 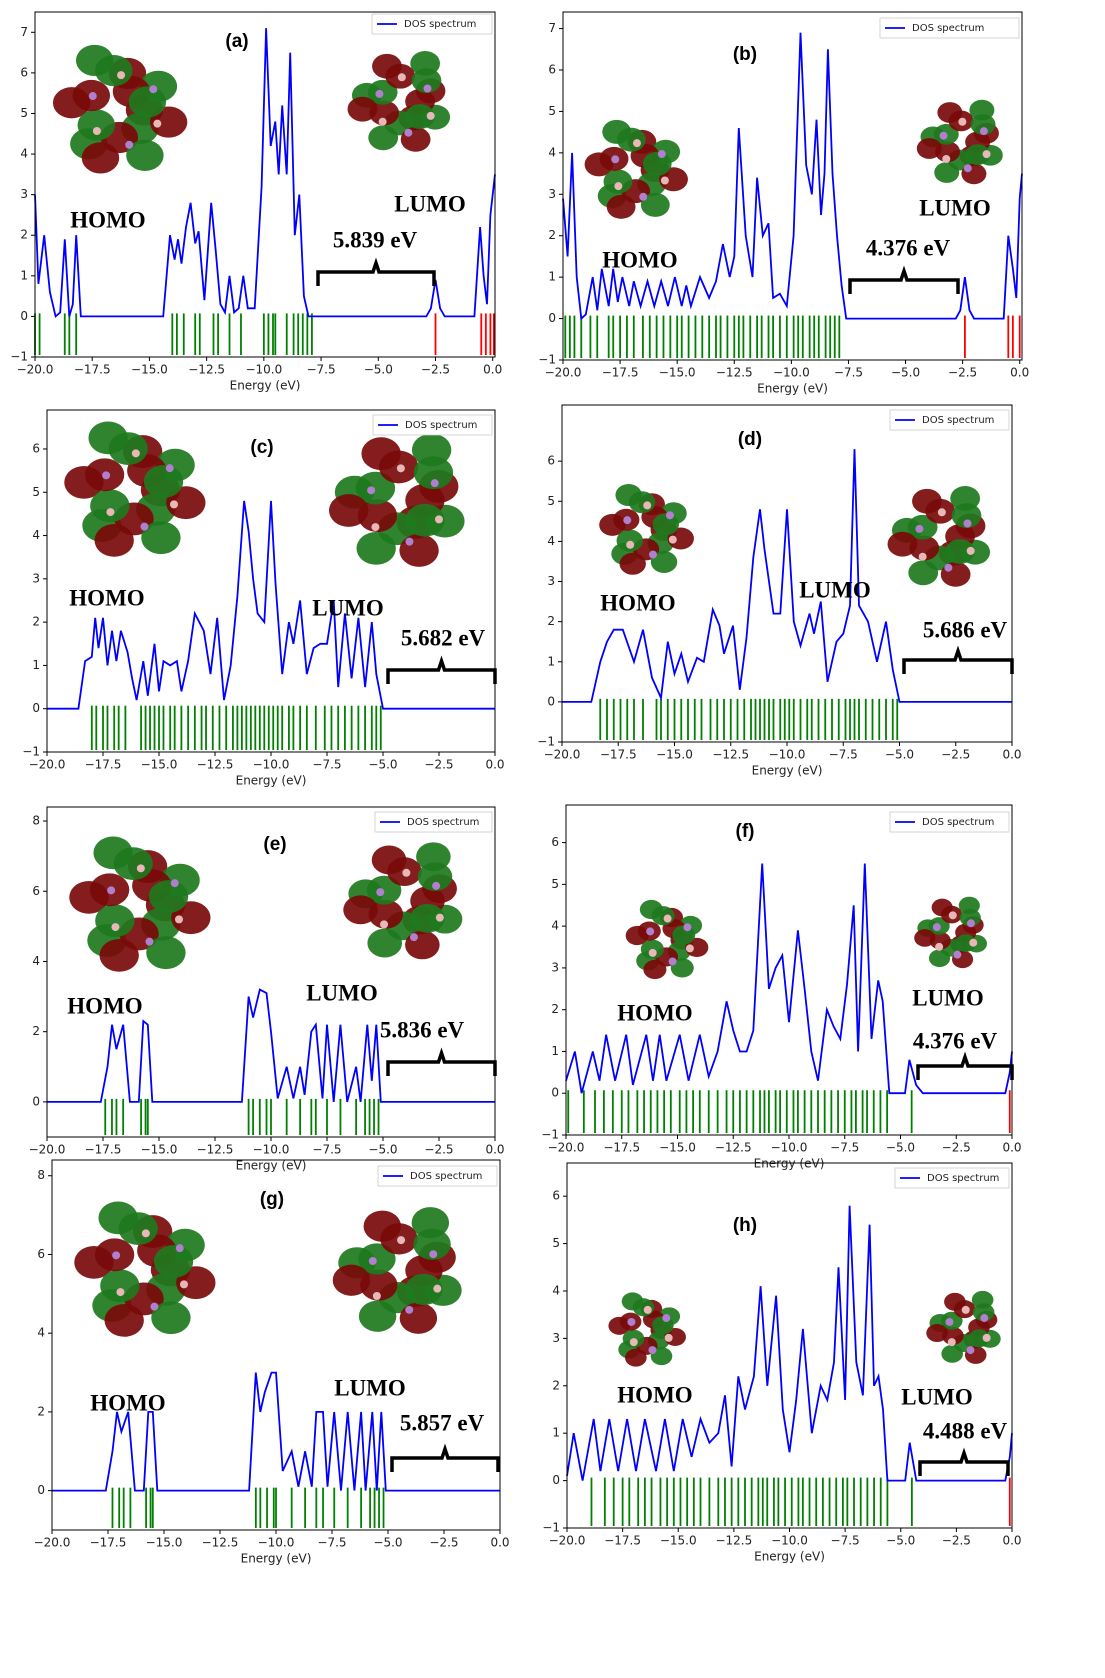 What do you see at coordinates (552, 194) in the screenshot?
I see `y-tick-label: 3` at bounding box center [552, 194].